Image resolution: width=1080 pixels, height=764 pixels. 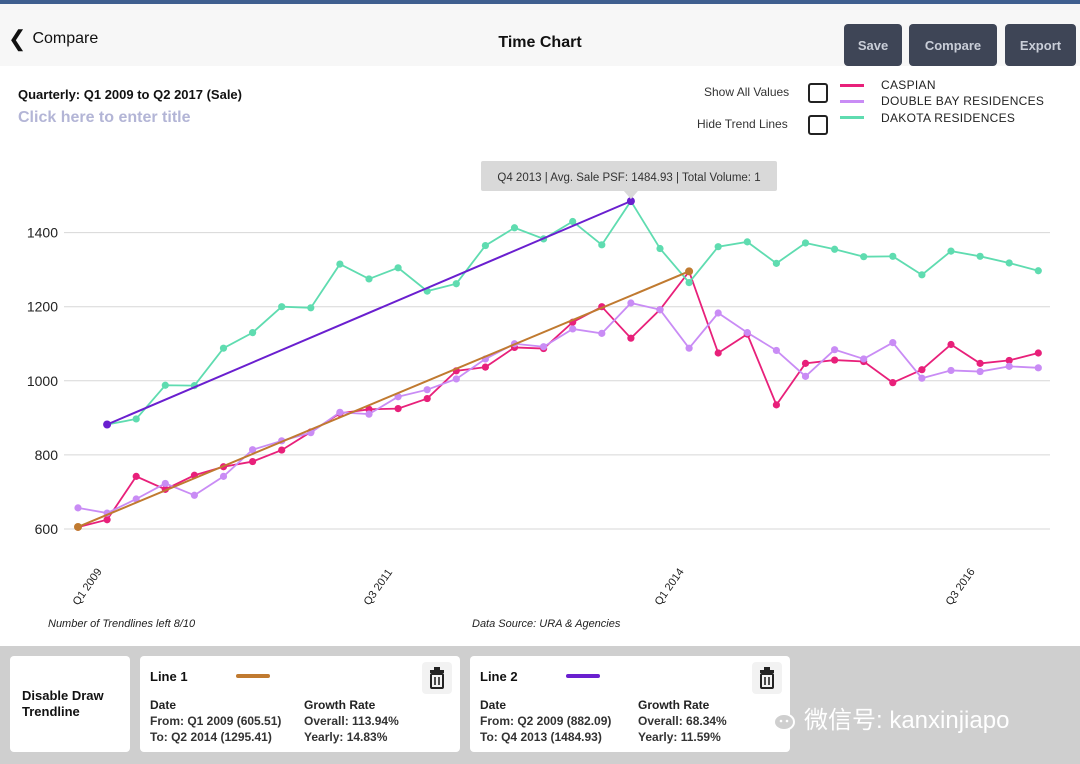 I want to click on trendline-2-title: Line 2, so click(x=499, y=676).